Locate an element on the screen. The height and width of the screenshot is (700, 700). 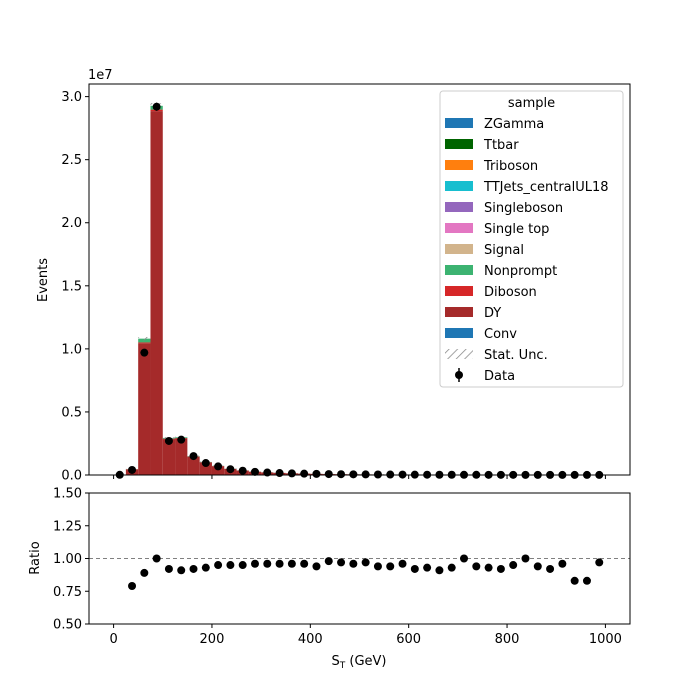
legend-label: Signal is located at coordinates (504, 250).